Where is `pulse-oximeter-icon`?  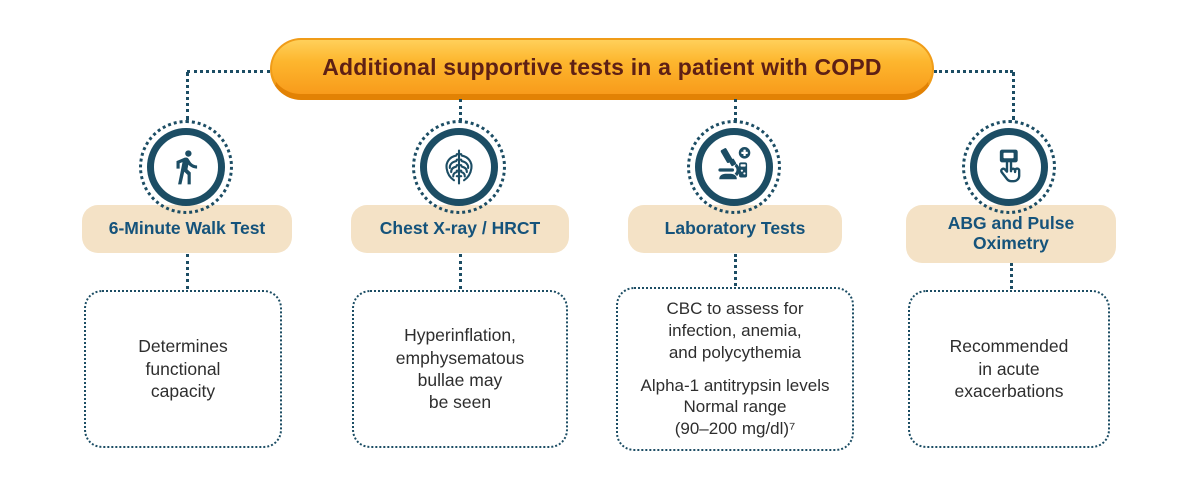
pulse-oximeter-icon is located at coordinates (1009, 167).